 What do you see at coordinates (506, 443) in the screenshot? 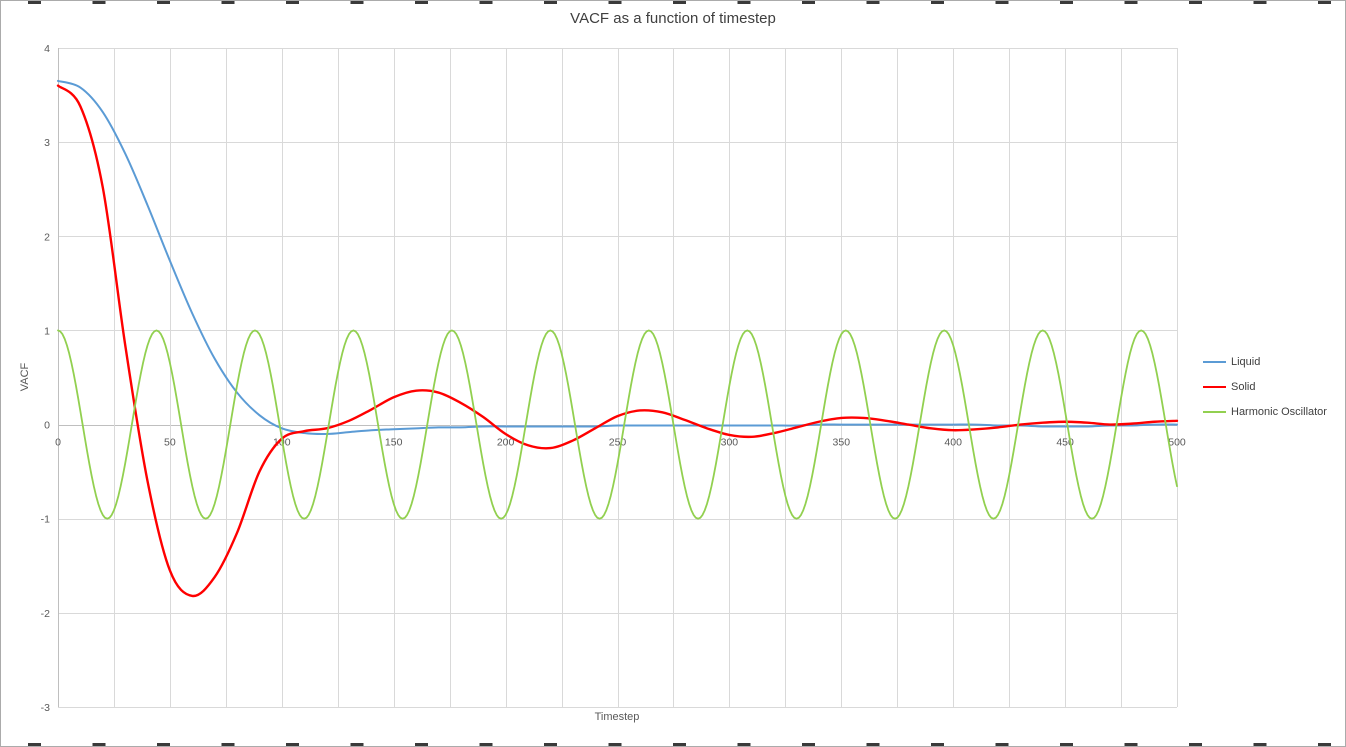
I see `svg-text: 200` at bounding box center [506, 443].